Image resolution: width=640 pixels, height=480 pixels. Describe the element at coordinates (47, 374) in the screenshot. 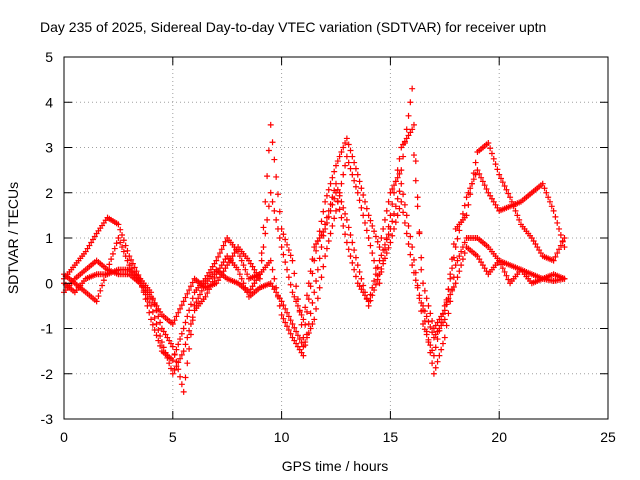

I see `y-tick-label: -2` at that location.